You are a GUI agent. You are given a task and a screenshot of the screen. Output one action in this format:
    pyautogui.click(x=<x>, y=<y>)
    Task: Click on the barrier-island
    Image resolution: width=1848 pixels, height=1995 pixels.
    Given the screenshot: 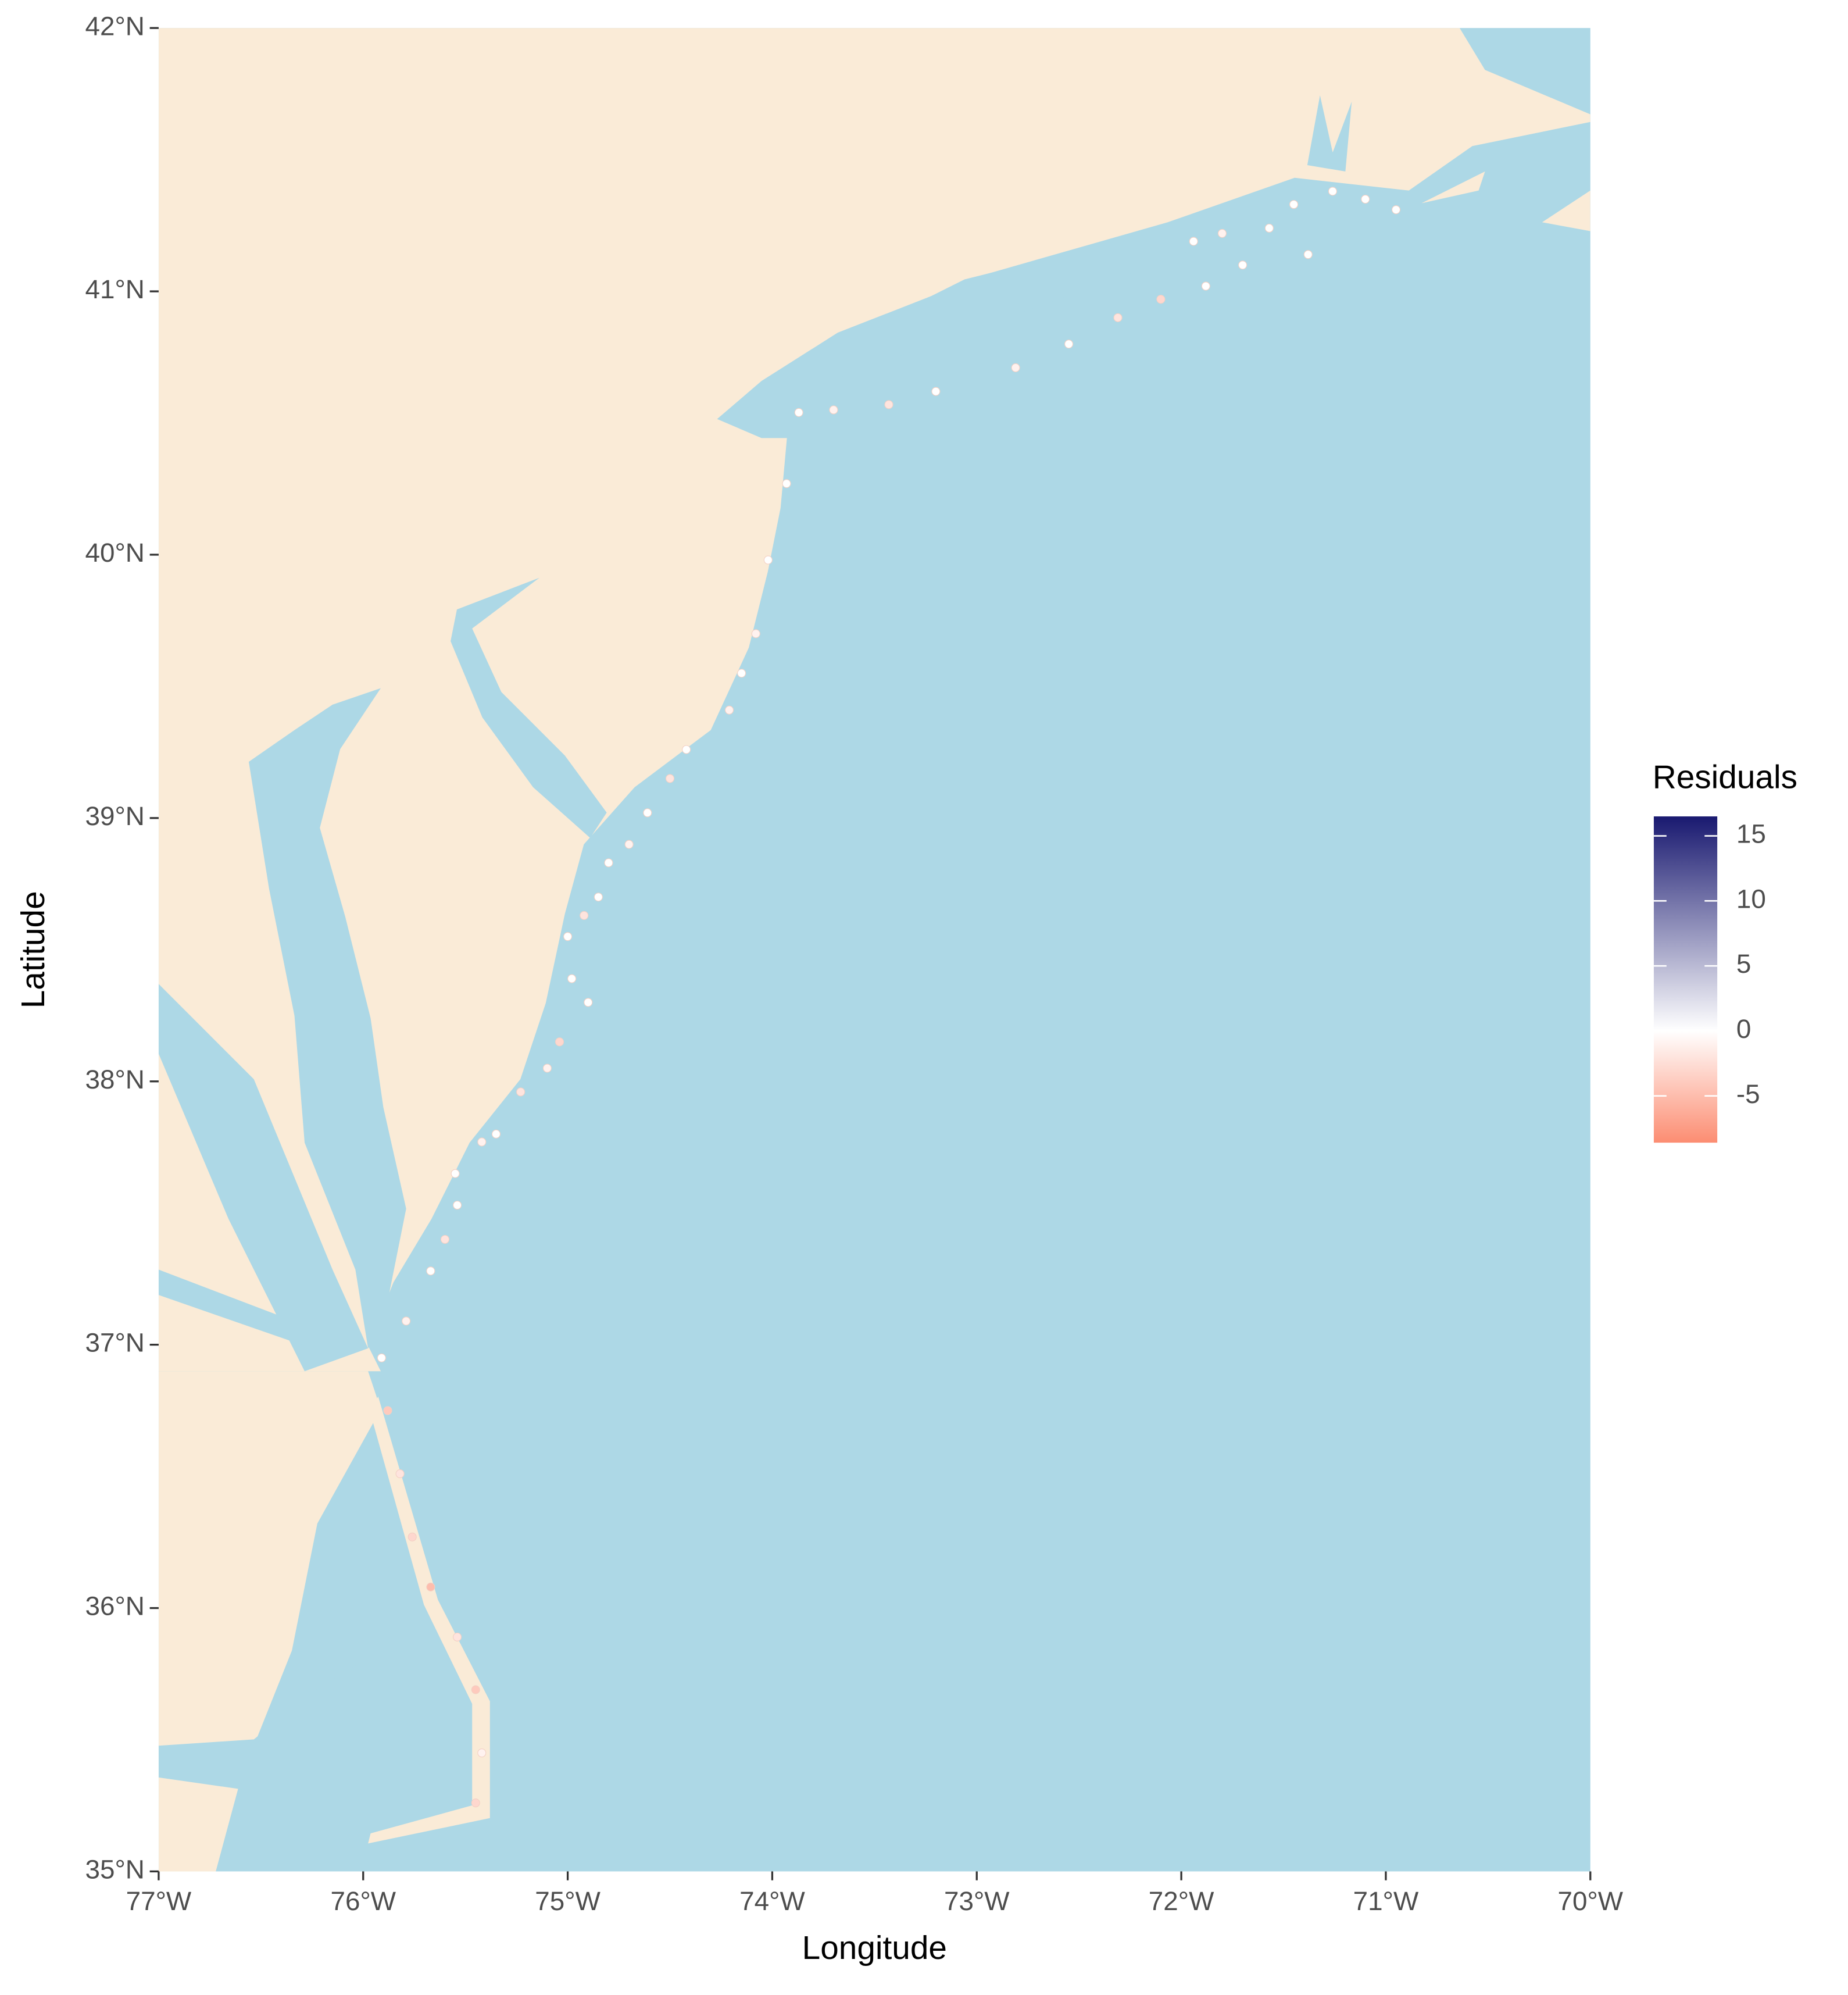 What is the action you would take?
    pyautogui.click(x=429, y=1620)
    